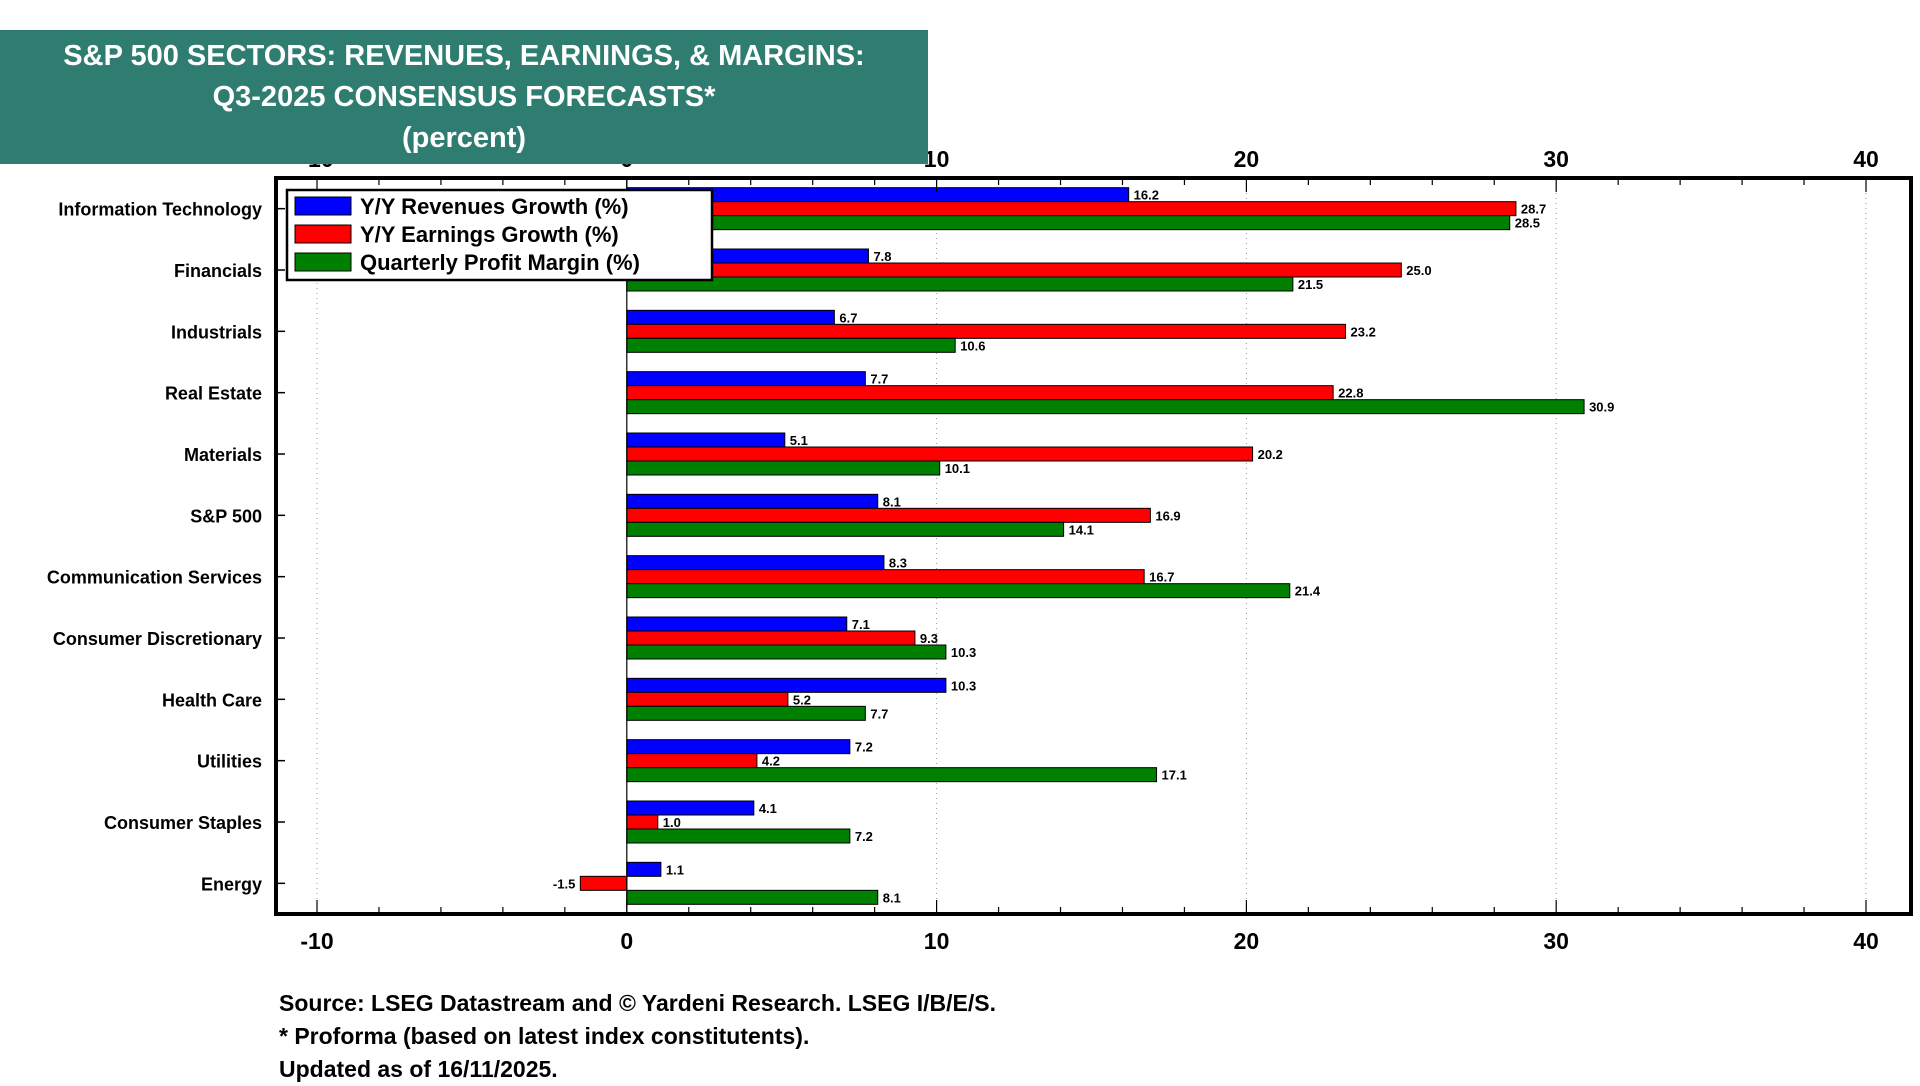 Image resolution: width=1920 pixels, height=1086 pixels. Describe the element at coordinates (1167, 515) in the screenshot. I see `data-label-1-5: 16.9` at that location.